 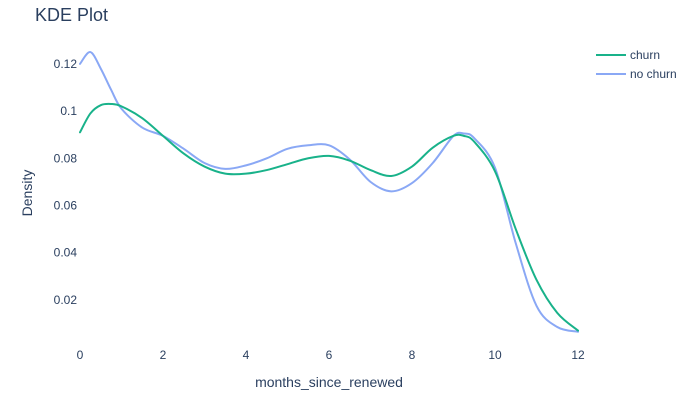 I want to click on y-axis-label: Density, so click(x=27, y=193).